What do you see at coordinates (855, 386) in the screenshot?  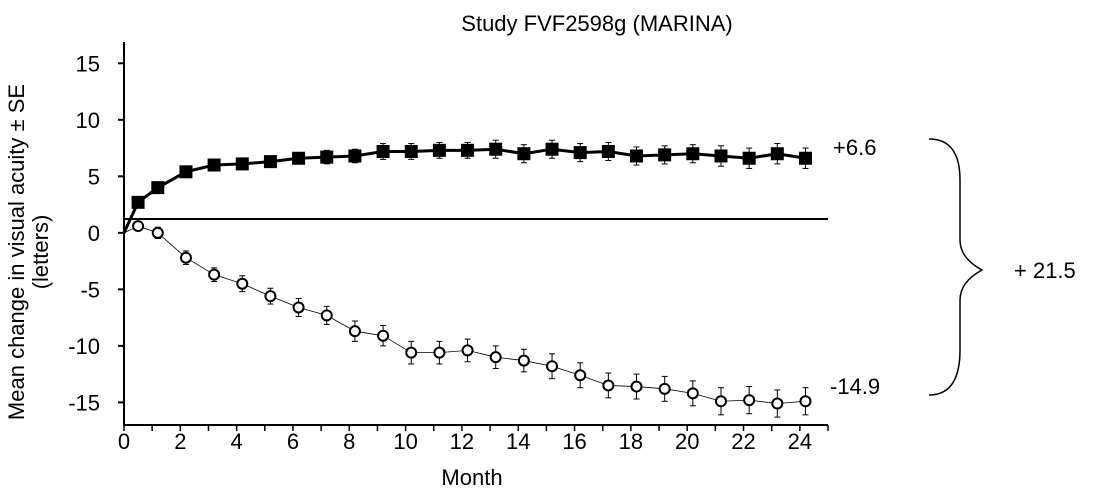 I see `control-end-label: -14.9` at bounding box center [855, 386].